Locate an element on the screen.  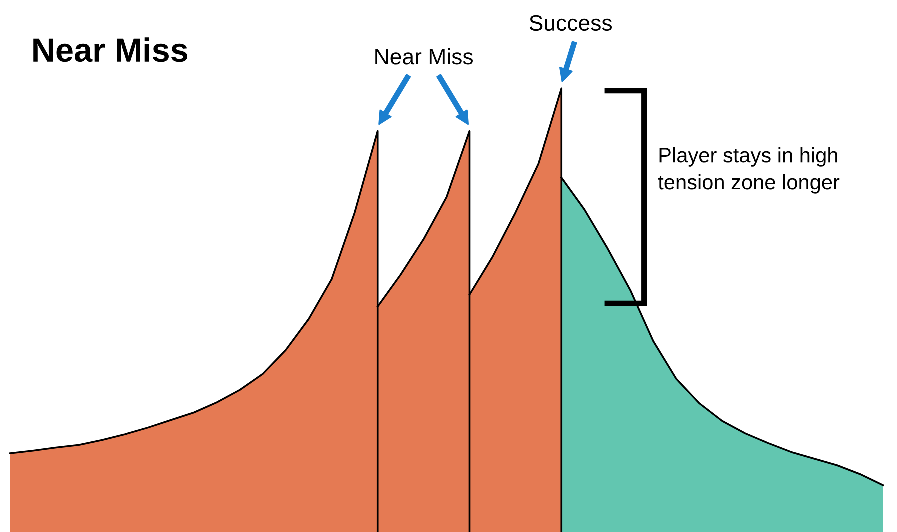
annotation: Player stays in high tension zone longer is located at coordinates (749, 170).